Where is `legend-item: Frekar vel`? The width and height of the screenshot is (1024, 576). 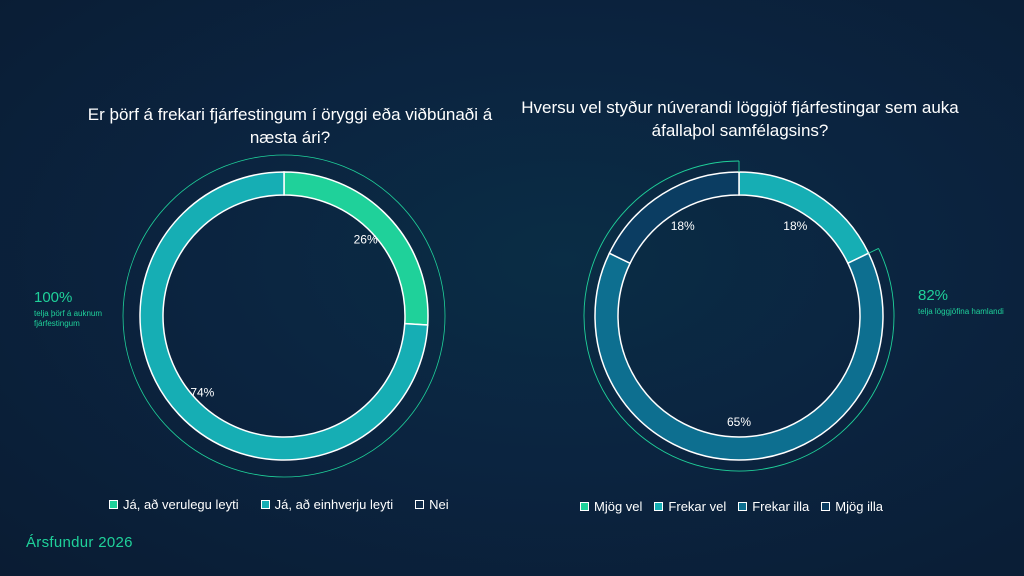
legend-item: Frekar vel is located at coordinates (690, 506).